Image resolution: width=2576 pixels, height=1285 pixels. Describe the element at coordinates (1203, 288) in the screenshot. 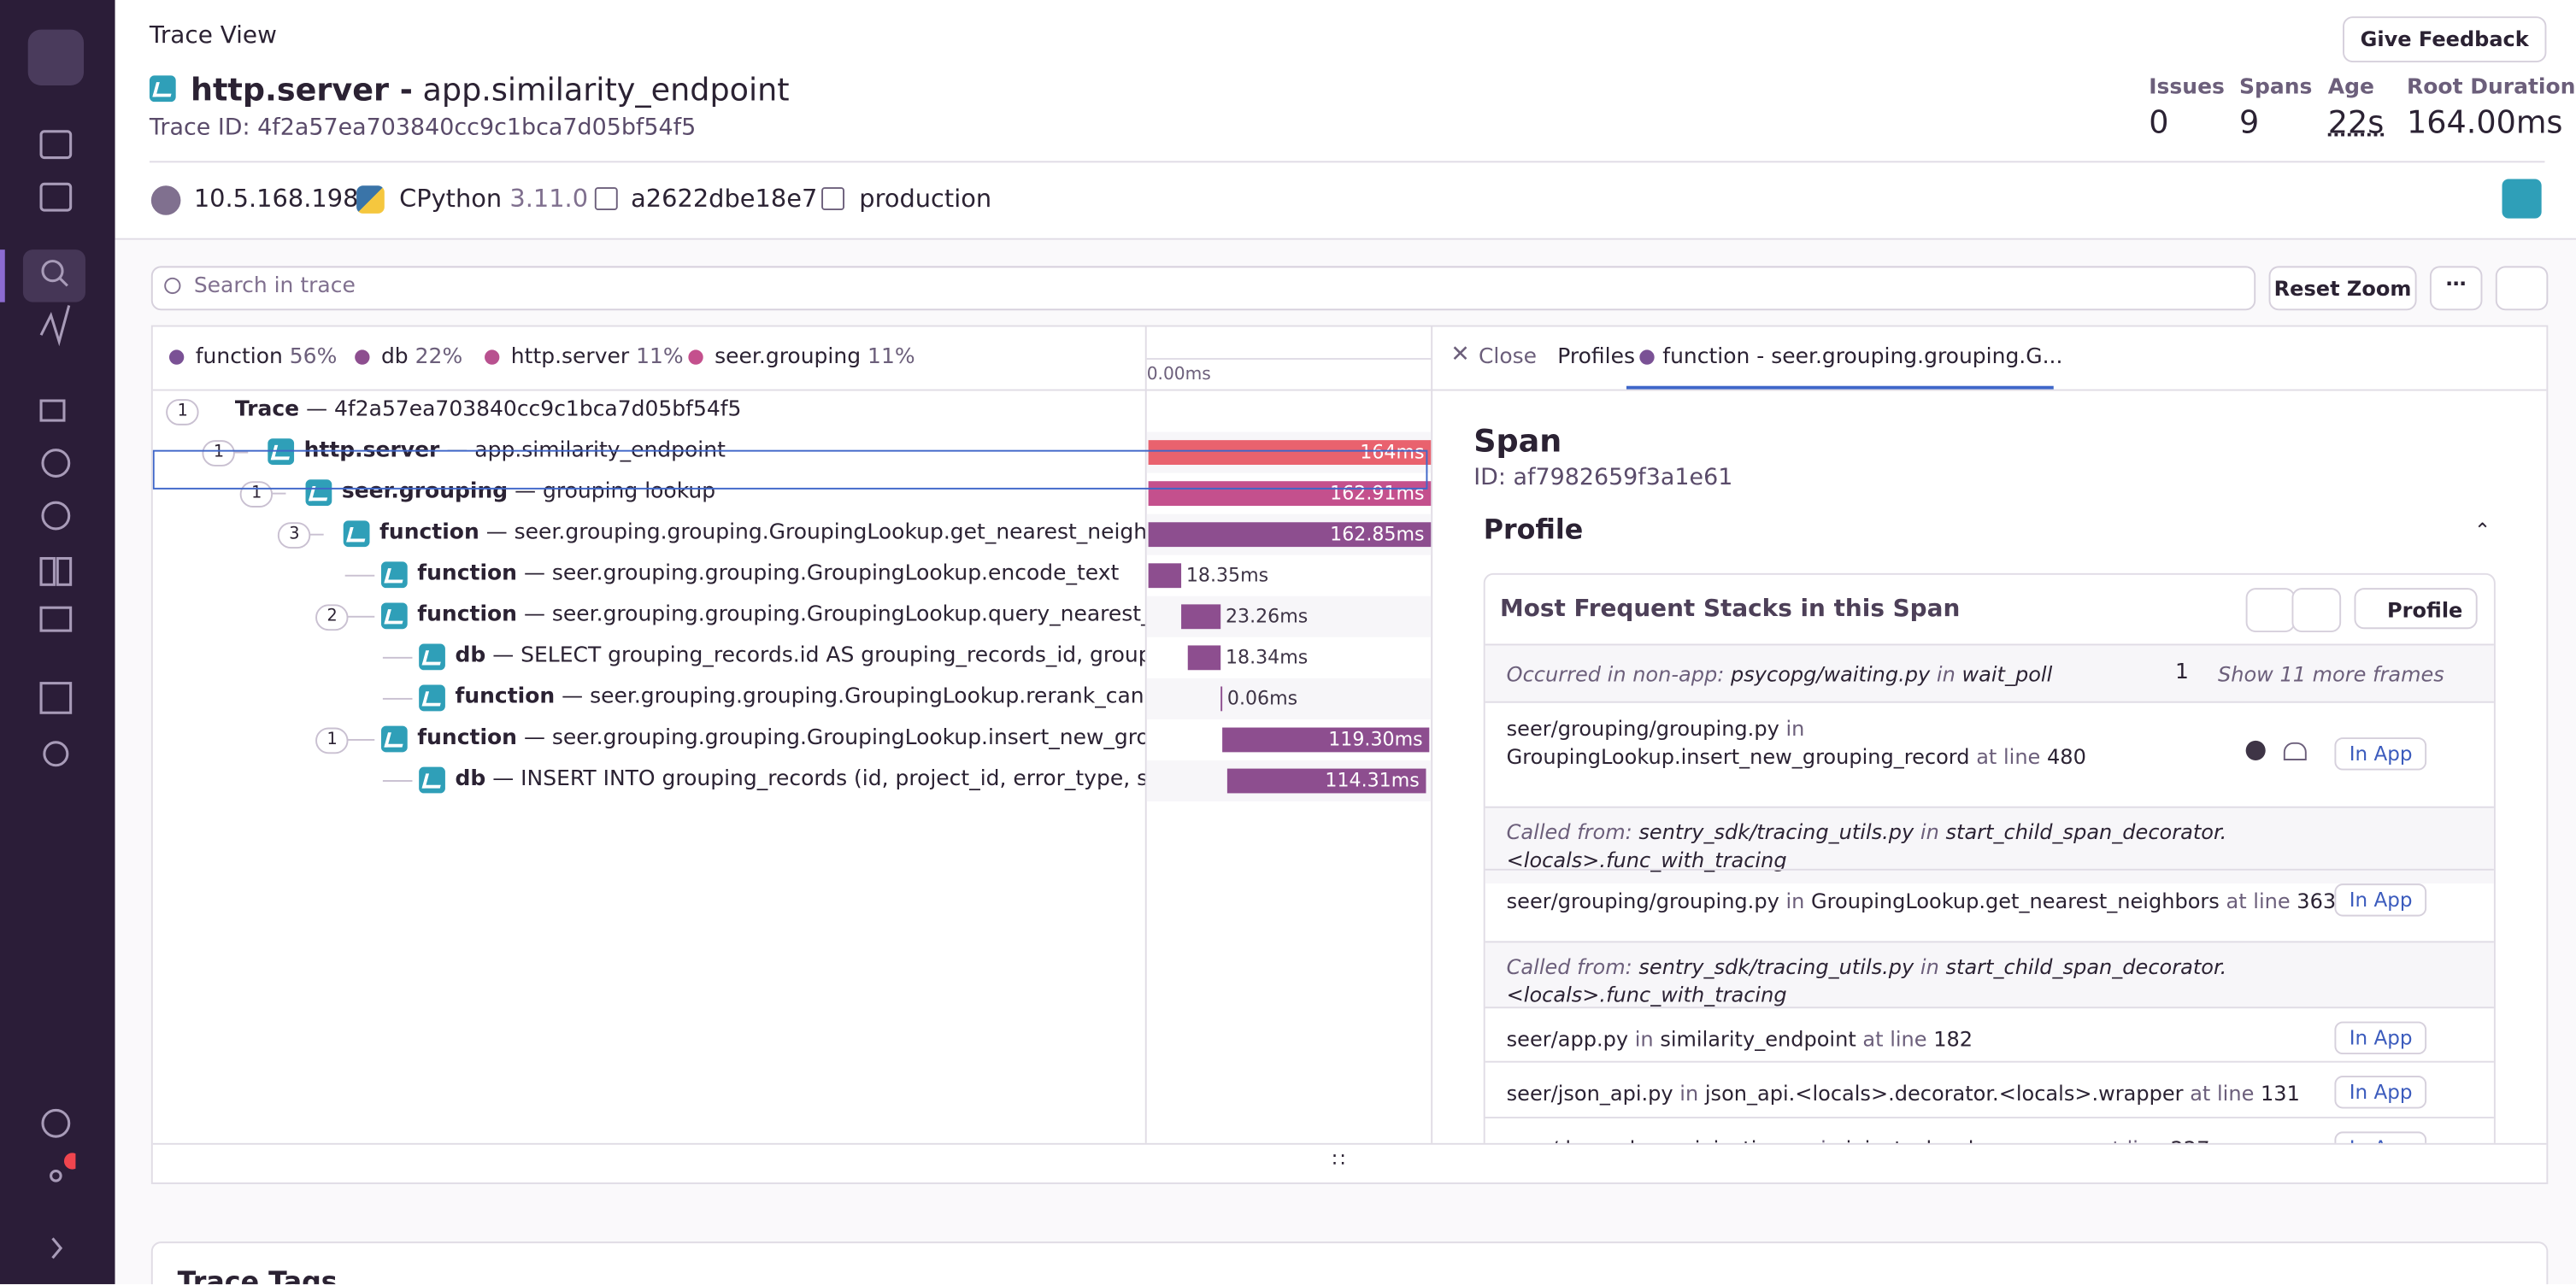

I see `search-input: Search in trace` at that location.